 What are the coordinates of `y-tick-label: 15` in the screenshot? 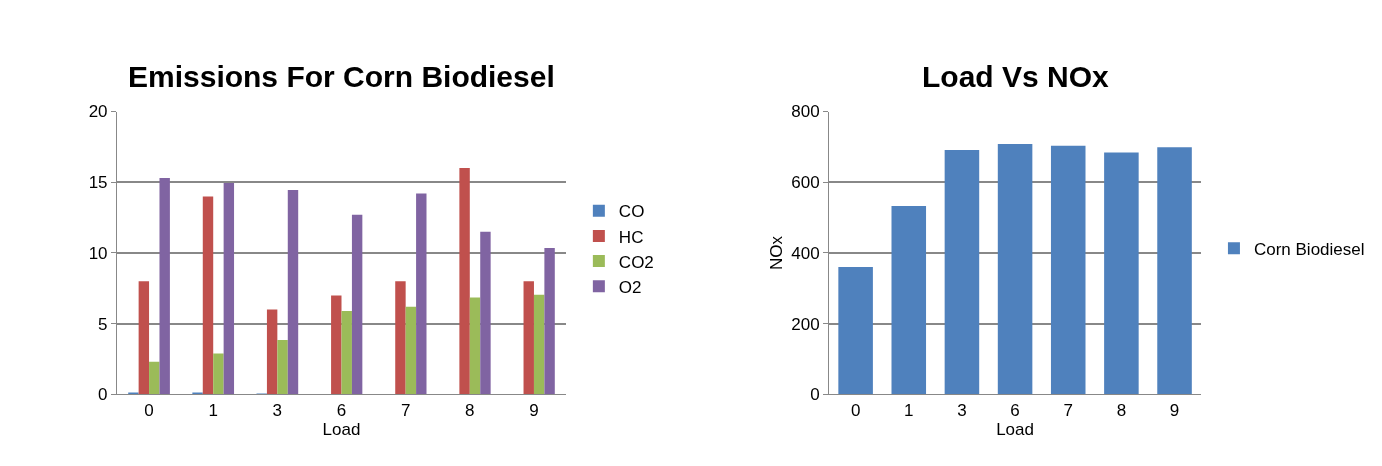 It's located at (98, 183).